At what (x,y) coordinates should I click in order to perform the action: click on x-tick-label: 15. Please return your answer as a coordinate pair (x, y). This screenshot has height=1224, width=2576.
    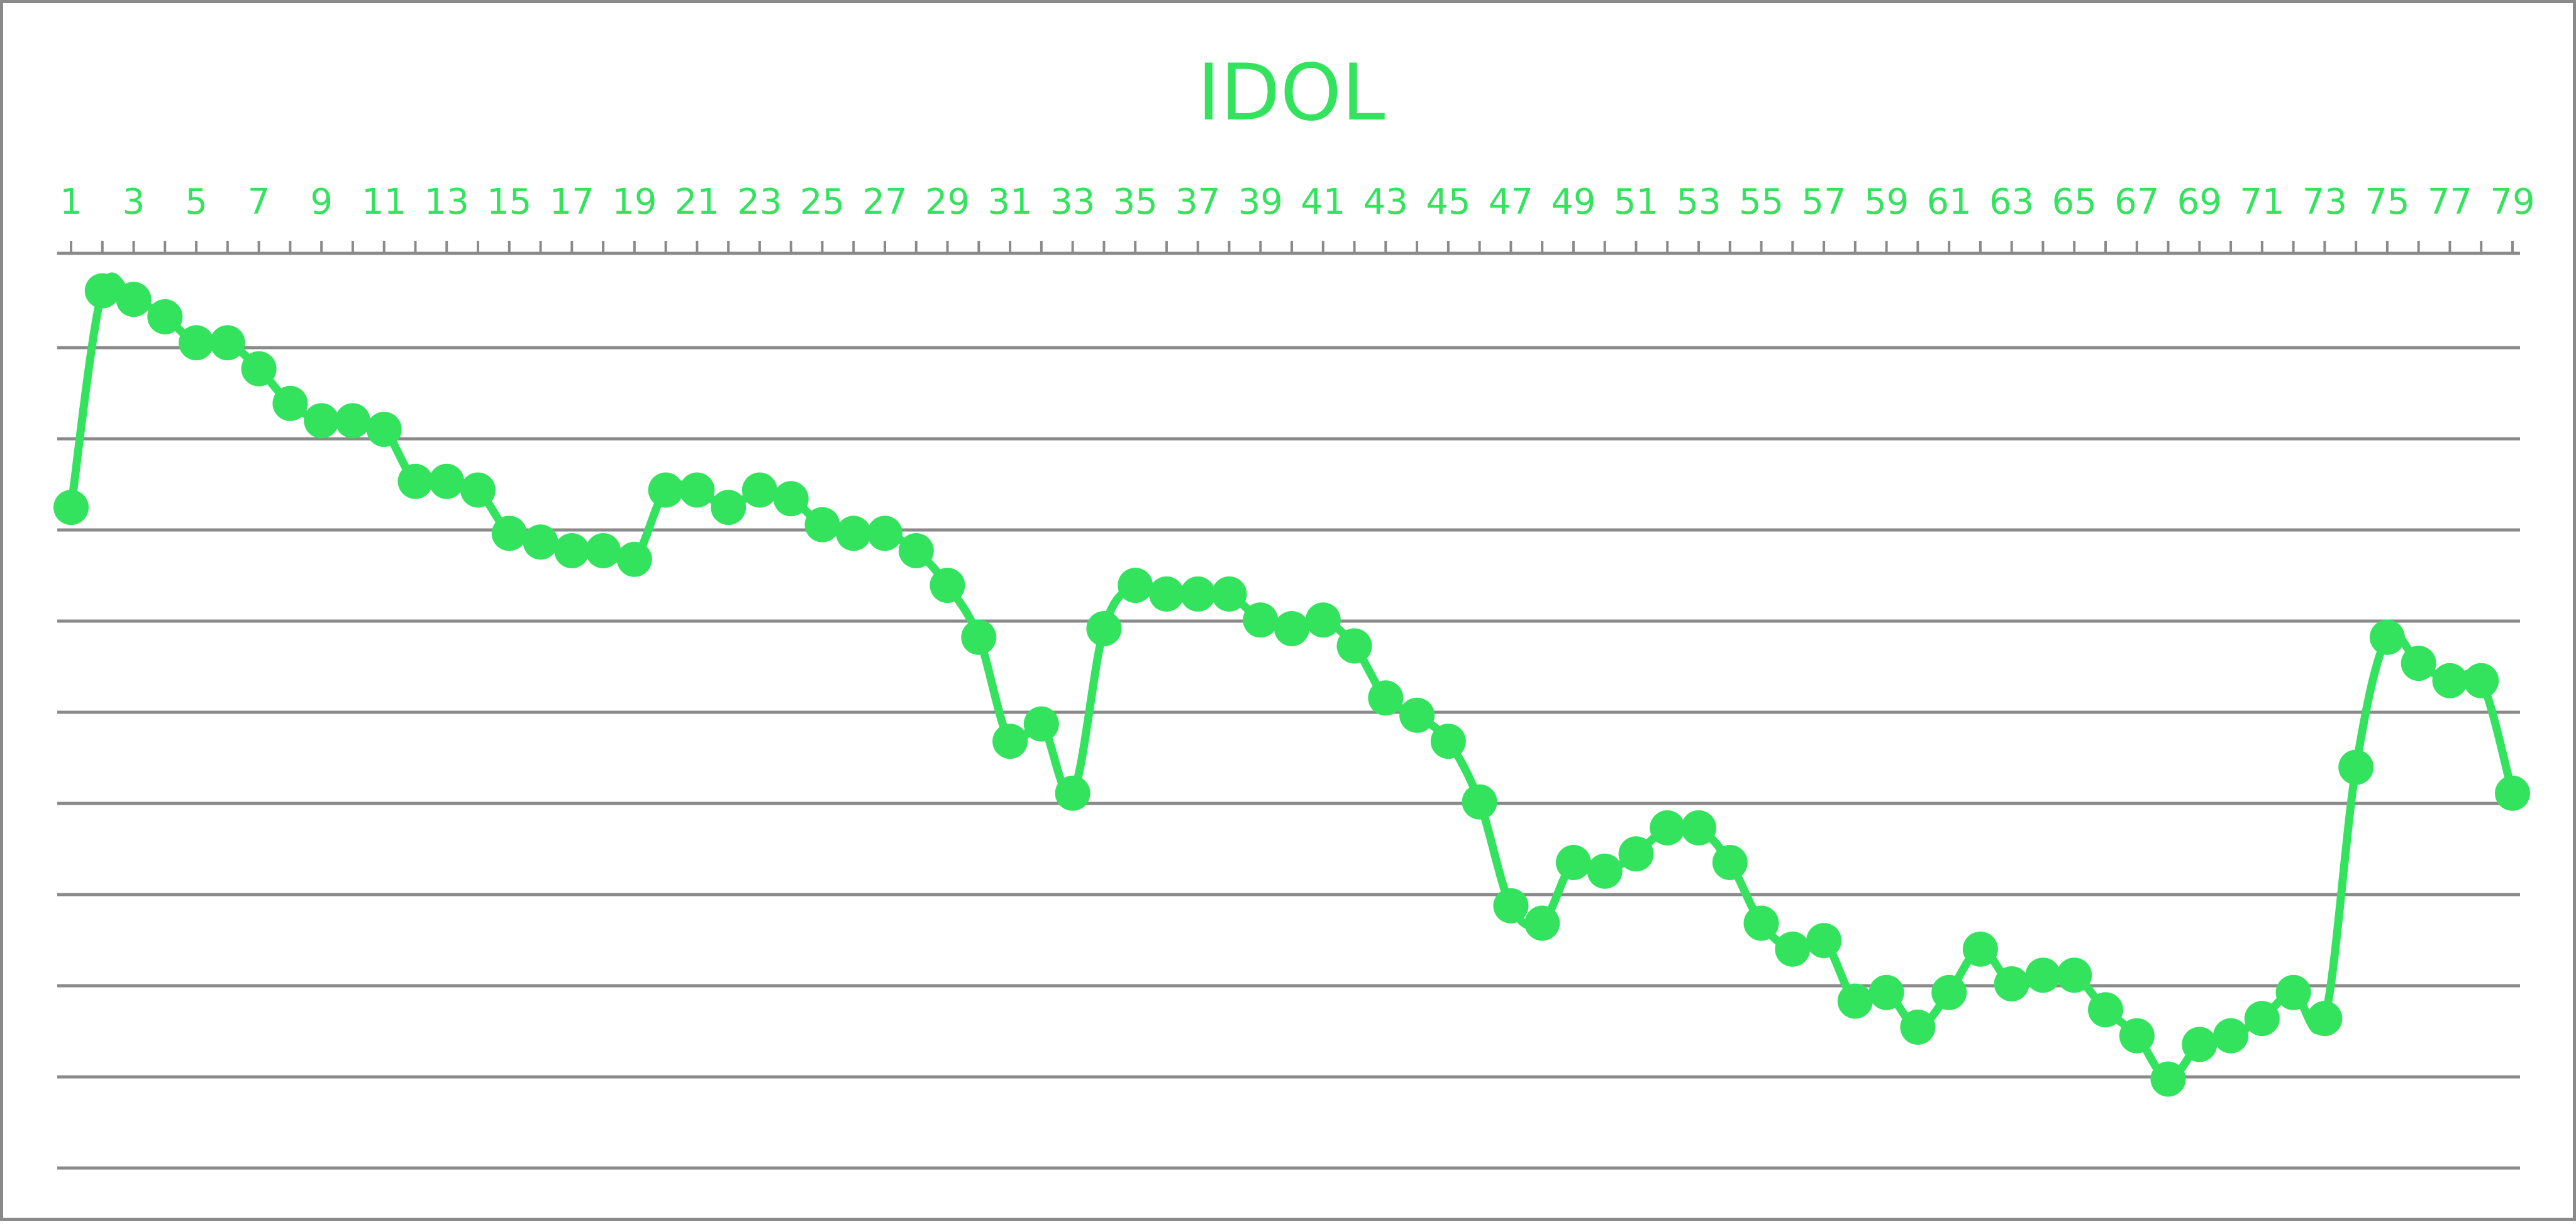
    Looking at the image, I should click on (509, 202).